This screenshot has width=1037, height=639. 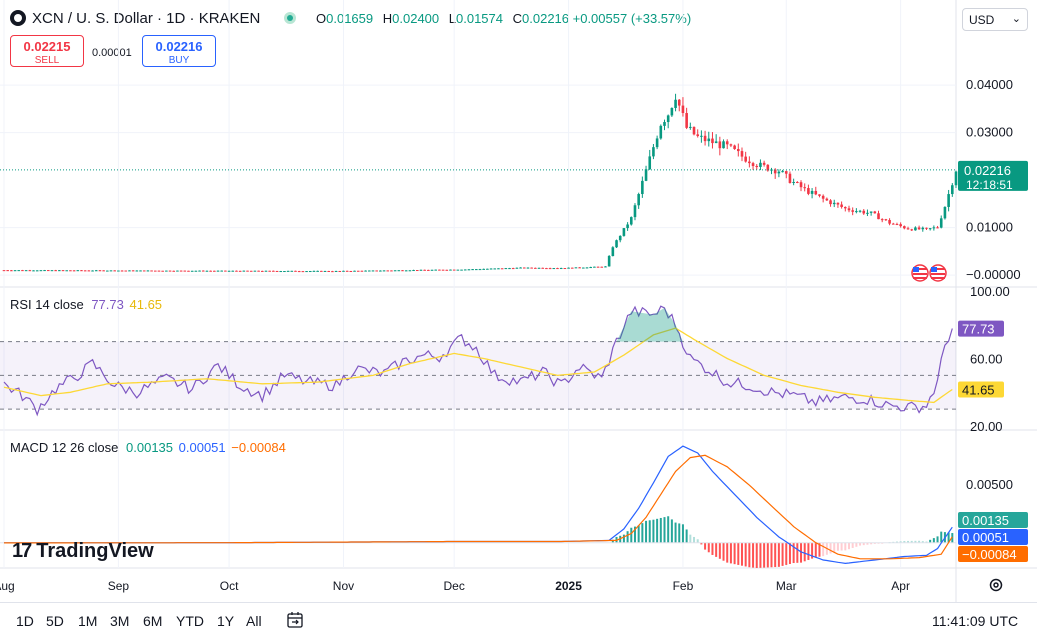 I want to click on price-tick-label: 0.01000, so click(x=989, y=227).